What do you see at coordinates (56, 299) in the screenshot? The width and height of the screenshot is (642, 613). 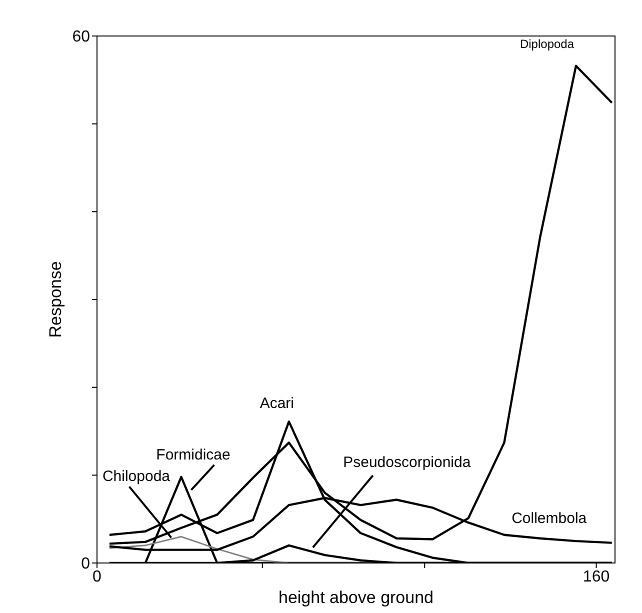 I see `y-axis-title: Response` at bounding box center [56, 299].